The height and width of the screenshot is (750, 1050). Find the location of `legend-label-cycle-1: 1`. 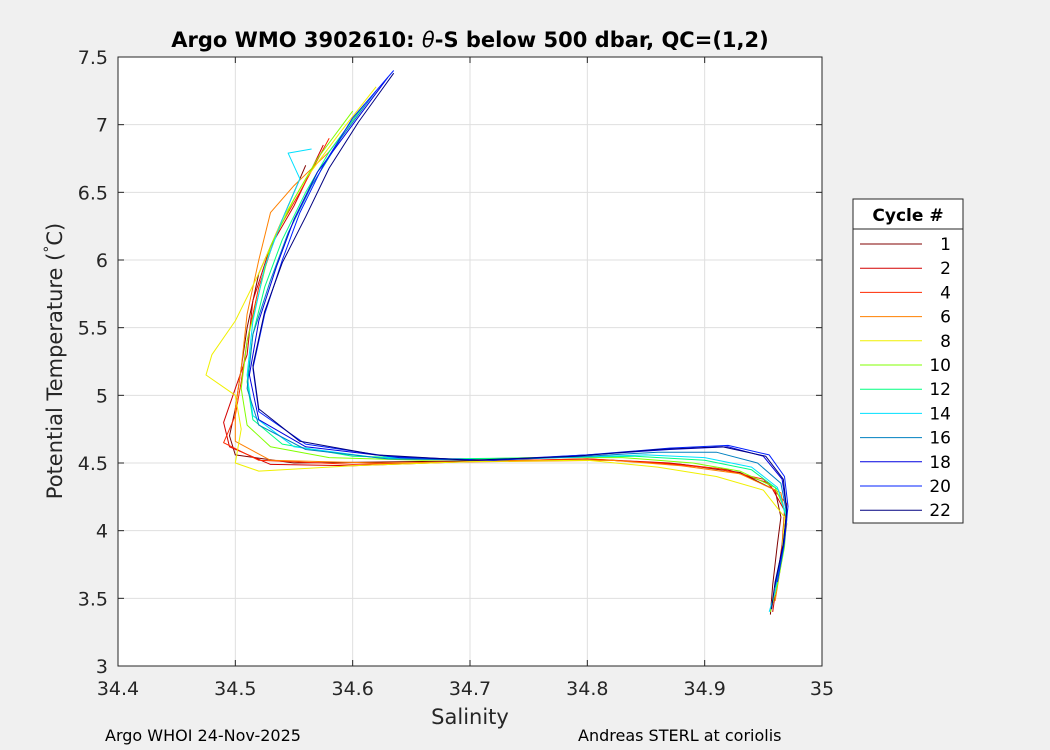

legend-label-cycle-1: 1 is located at coordinates (945, 245).